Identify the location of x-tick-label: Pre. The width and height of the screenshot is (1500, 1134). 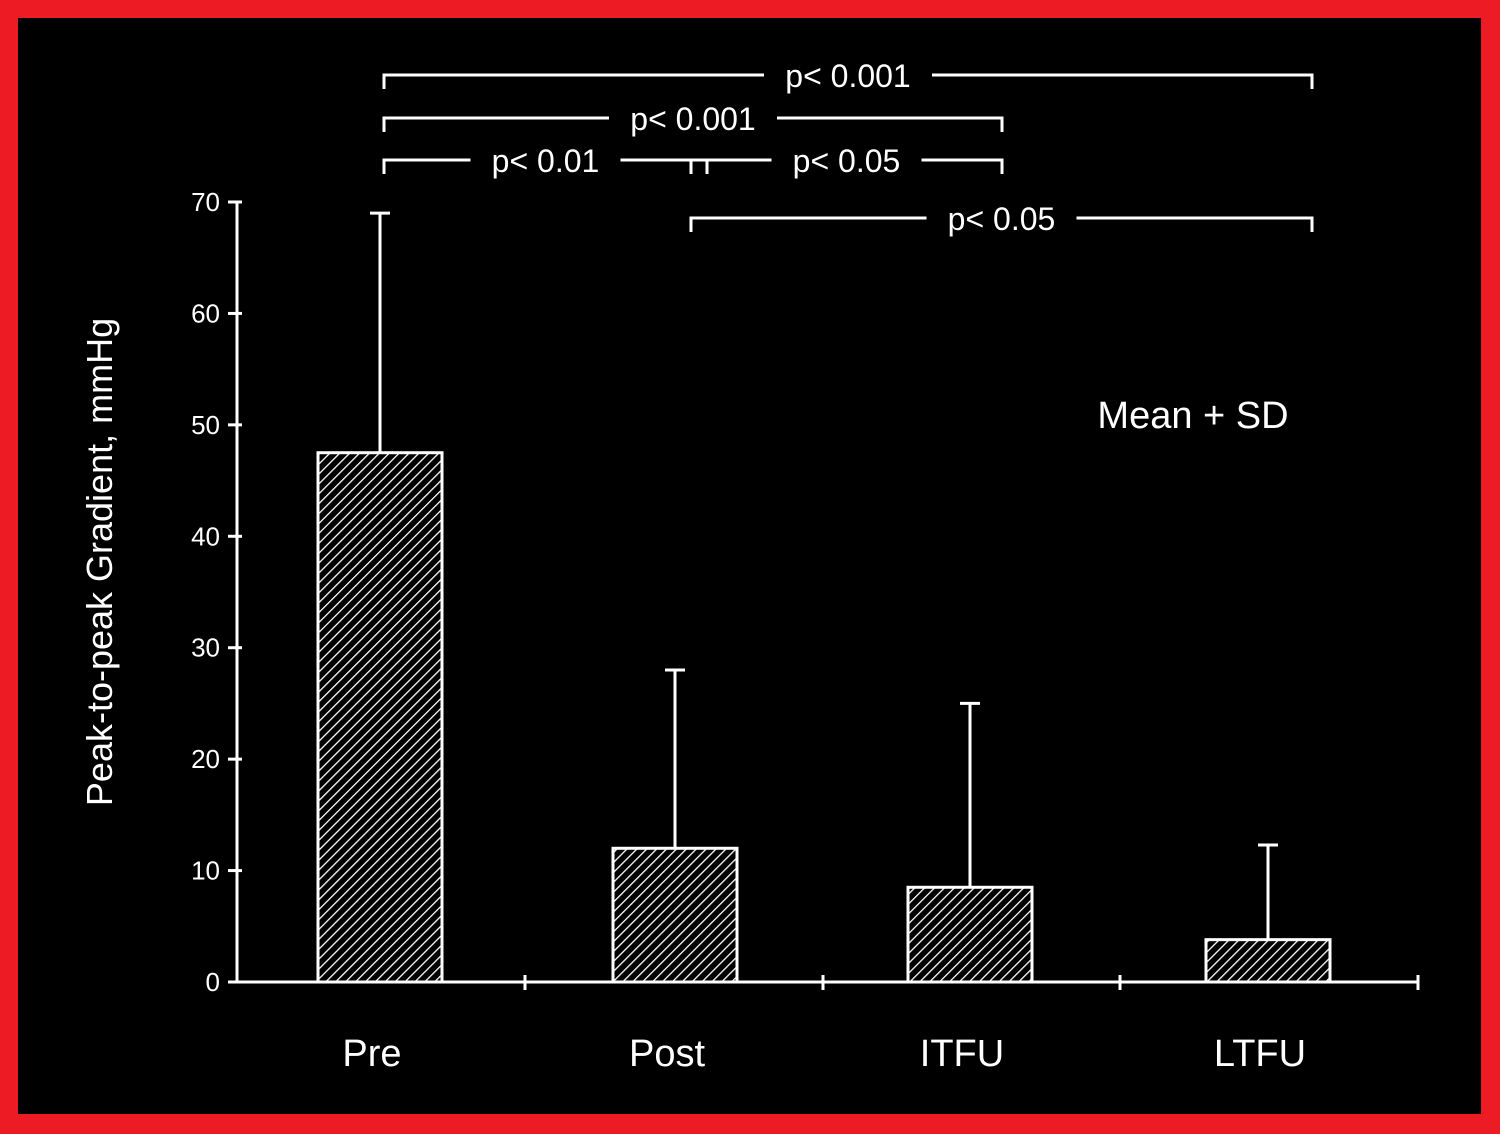
(371, 1054).